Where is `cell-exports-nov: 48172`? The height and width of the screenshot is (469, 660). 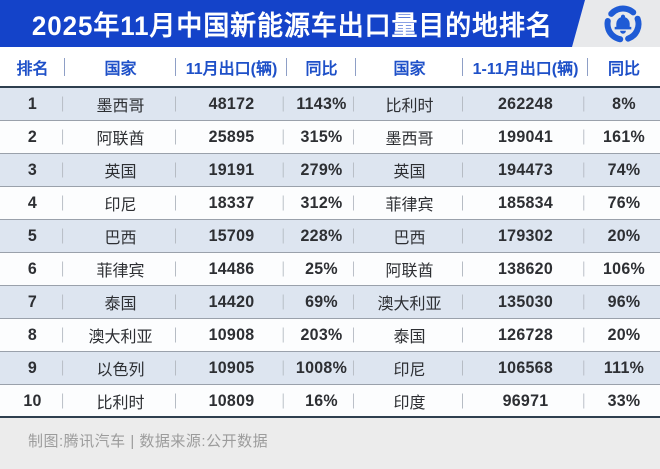 cell-exports-nov: 48172 is located at coordinates (231, 104).